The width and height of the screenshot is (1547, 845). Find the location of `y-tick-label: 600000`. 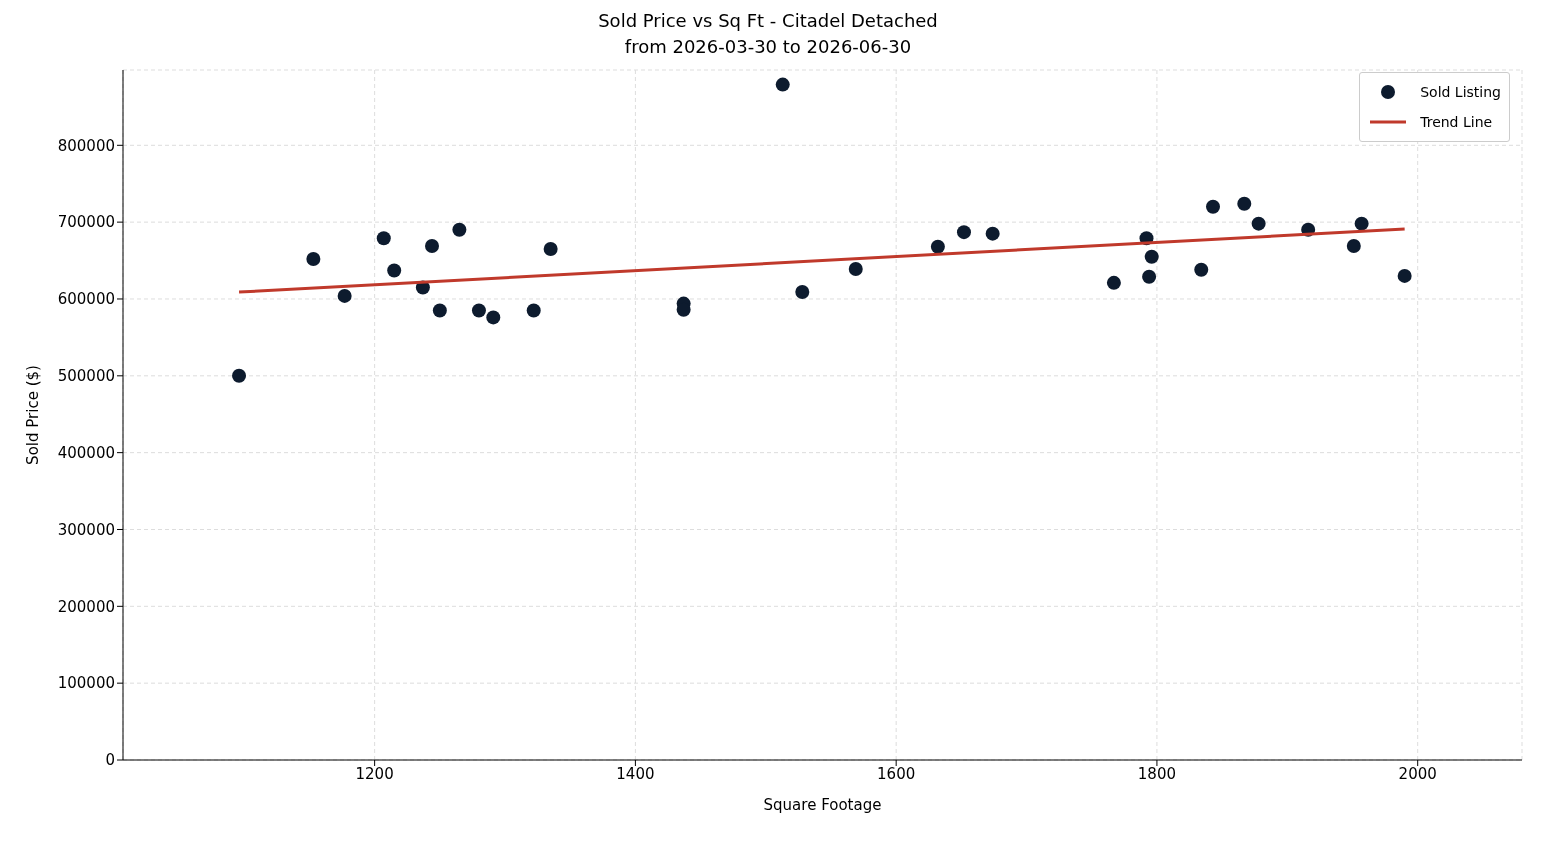

y-tick-label: 600000 is located at coordinates (86, 299).